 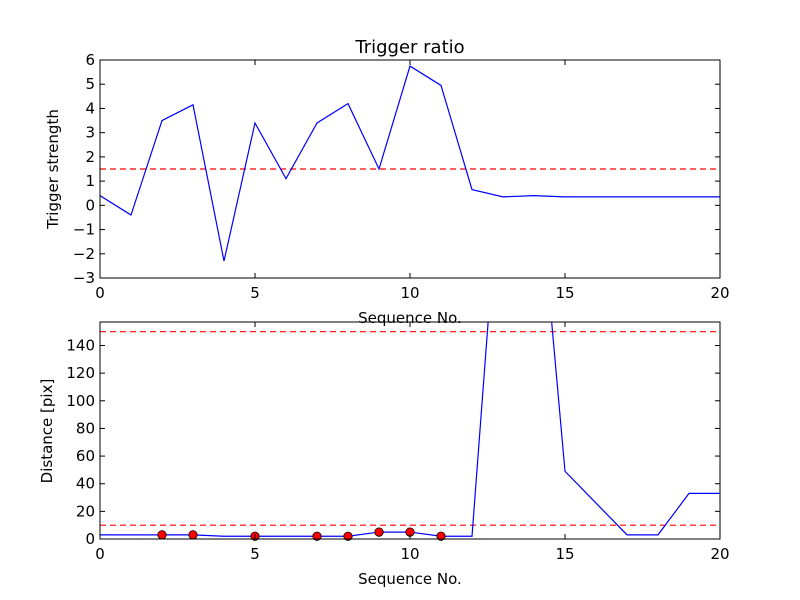 I want to click on y-tick-label: 20, so click(x=85, y=511).